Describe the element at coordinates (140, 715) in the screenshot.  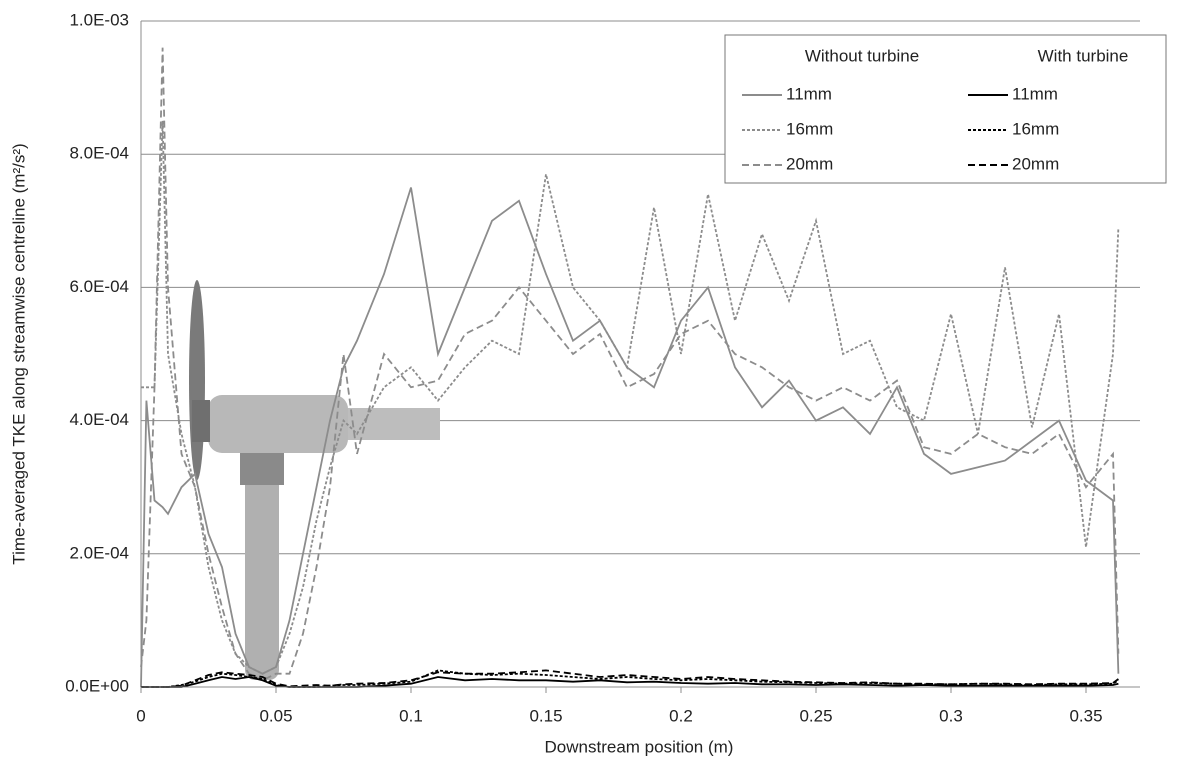
I see `x-tick-label: 0` at that location.